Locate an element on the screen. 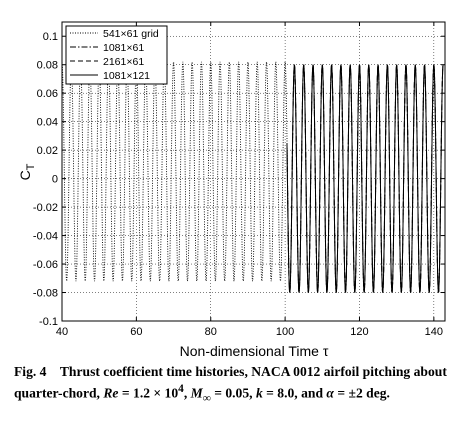  caption-fig-label: Fig. 4 is located at coordinates (30, 371).